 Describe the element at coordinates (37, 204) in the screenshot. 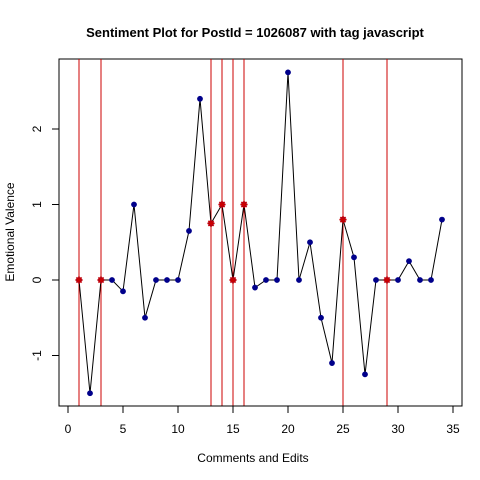

I see `y-tick-label-2: 1` at that location.